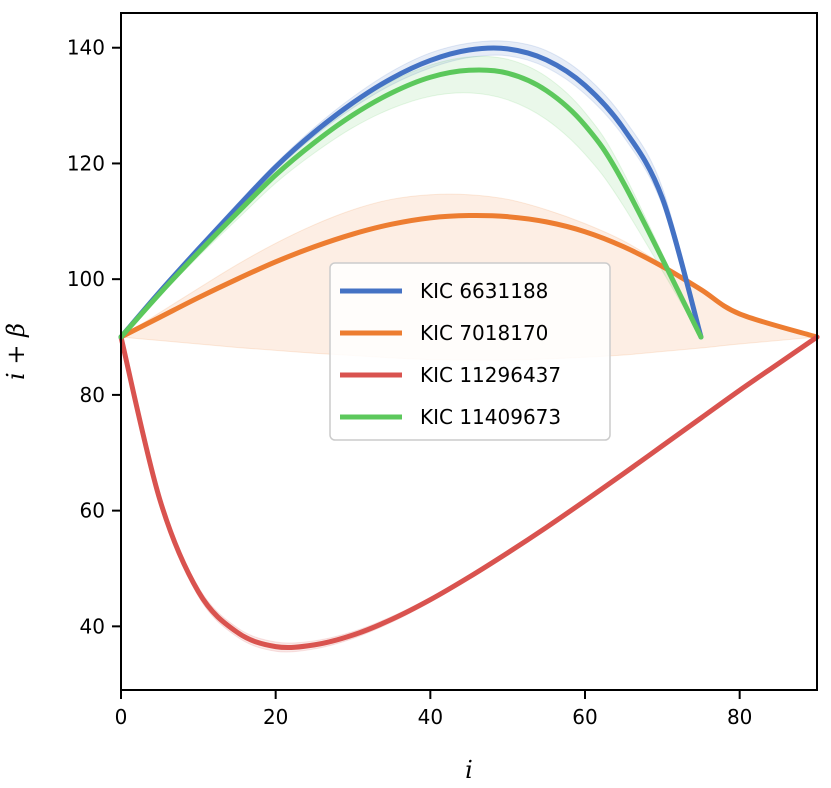 The width and height of the screenshot is (831, 788). Describe the element at coordinates (86, 279) in the screenshot. I see `y-tick-label: 100` at that location.